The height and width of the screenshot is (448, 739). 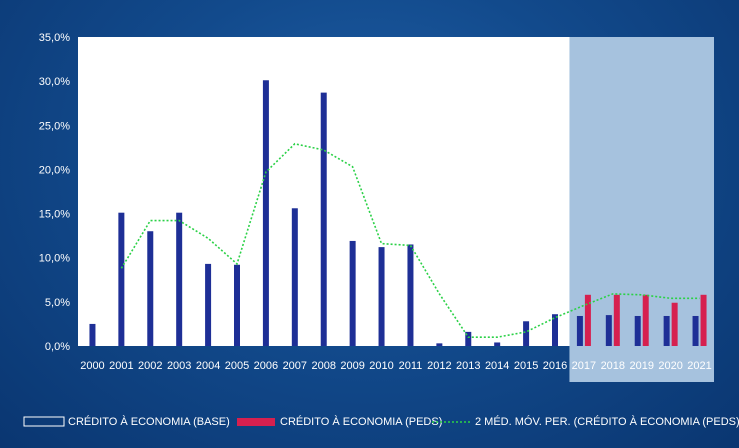 I want to click on bar-base-2013, so click(x=468, y=338).